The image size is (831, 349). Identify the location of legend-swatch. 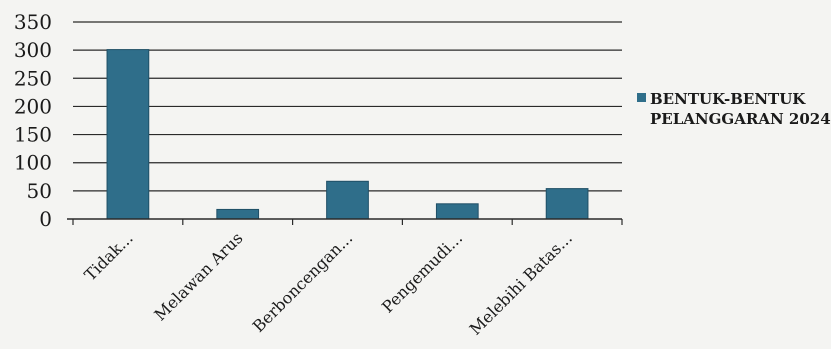
(641, 97).